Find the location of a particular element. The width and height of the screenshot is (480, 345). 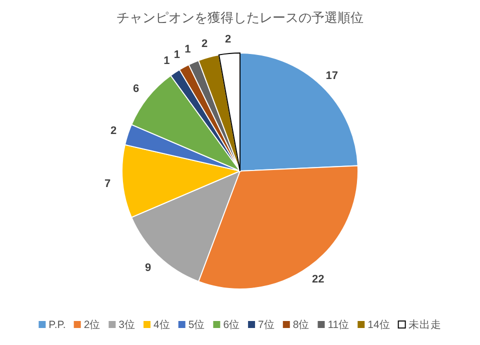

legend-label: 5位 is located at coordinates (197, 325).